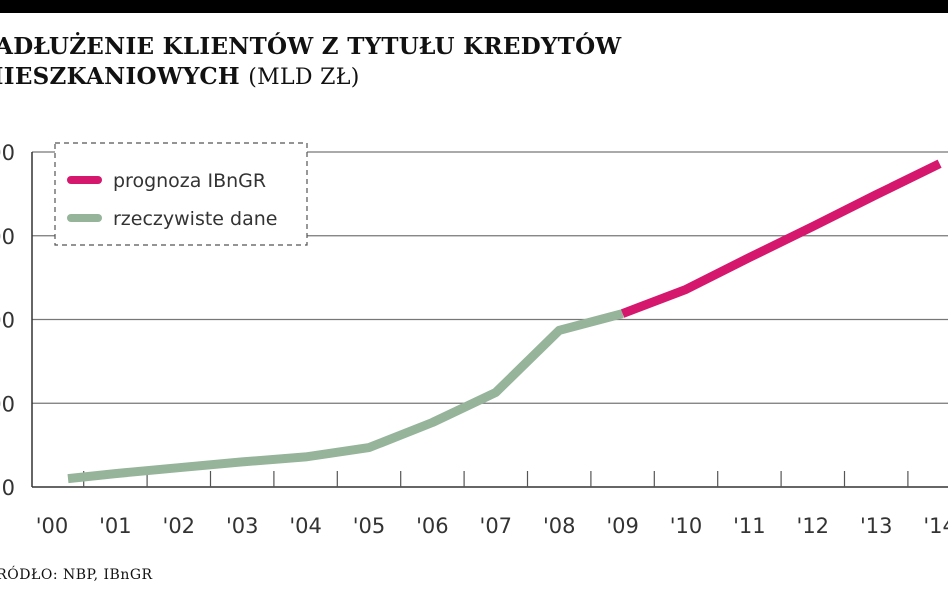  What do you see at coordinates (179, 526) in the screenshot?
I see `x-tick-label: '02` at bounding box center [179, 526].